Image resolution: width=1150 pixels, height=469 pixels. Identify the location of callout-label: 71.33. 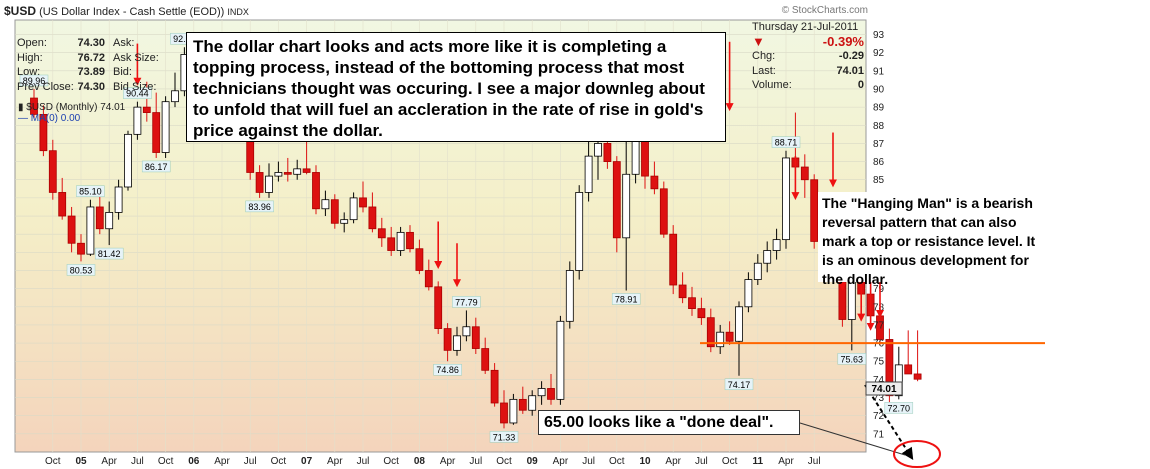
(504, 437).